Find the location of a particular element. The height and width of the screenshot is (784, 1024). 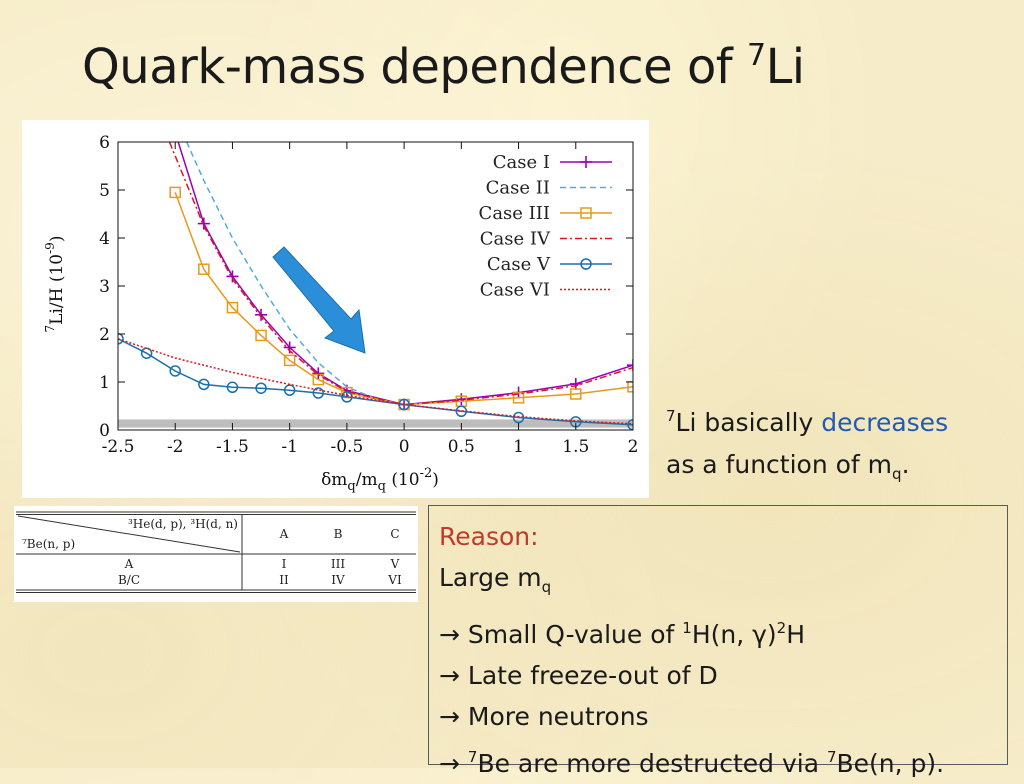

reason-line-2: → Small Q-value of 1H(n, γ)2H is located at coordinates (723, 631).